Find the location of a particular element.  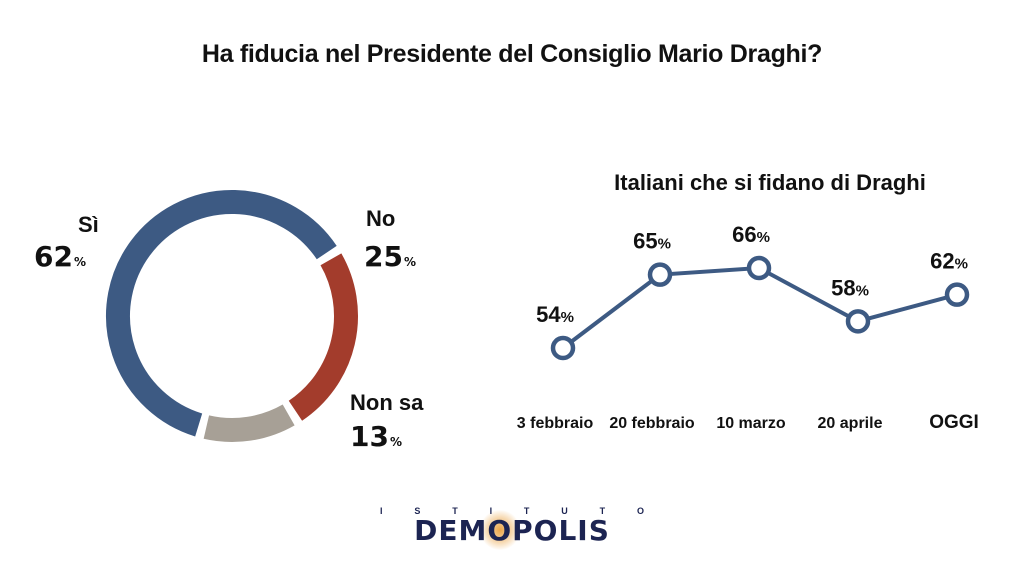

slice-value-non-sa: 13% is located at coordinates (376, 436).